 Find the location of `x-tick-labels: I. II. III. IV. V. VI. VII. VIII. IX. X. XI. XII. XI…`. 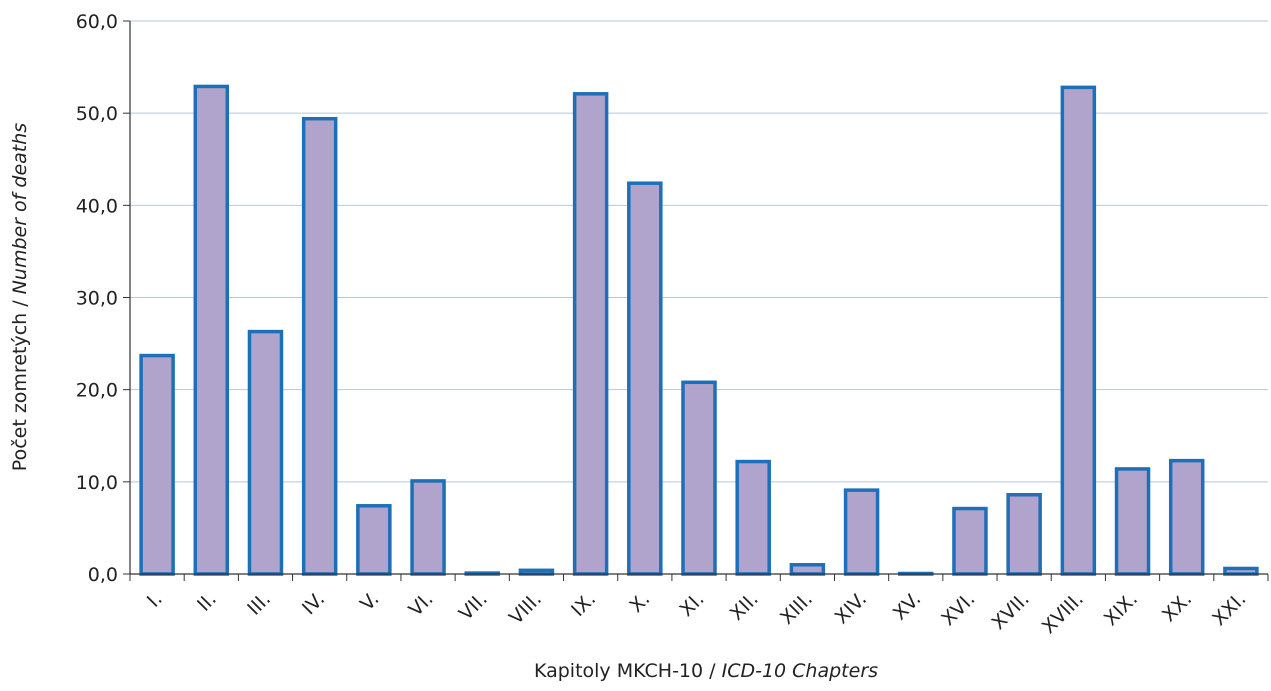

x-tick-labels: I. II. III. IV. V. VI. VII. VIII. IX. X. XI. XII. XI… is located at coordinates (697, 613).